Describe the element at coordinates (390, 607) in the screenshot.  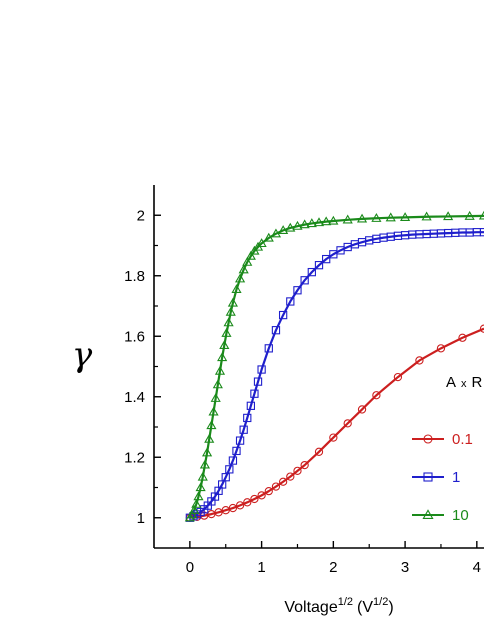
I see `x-axis-title-unit-close: )` at that location.